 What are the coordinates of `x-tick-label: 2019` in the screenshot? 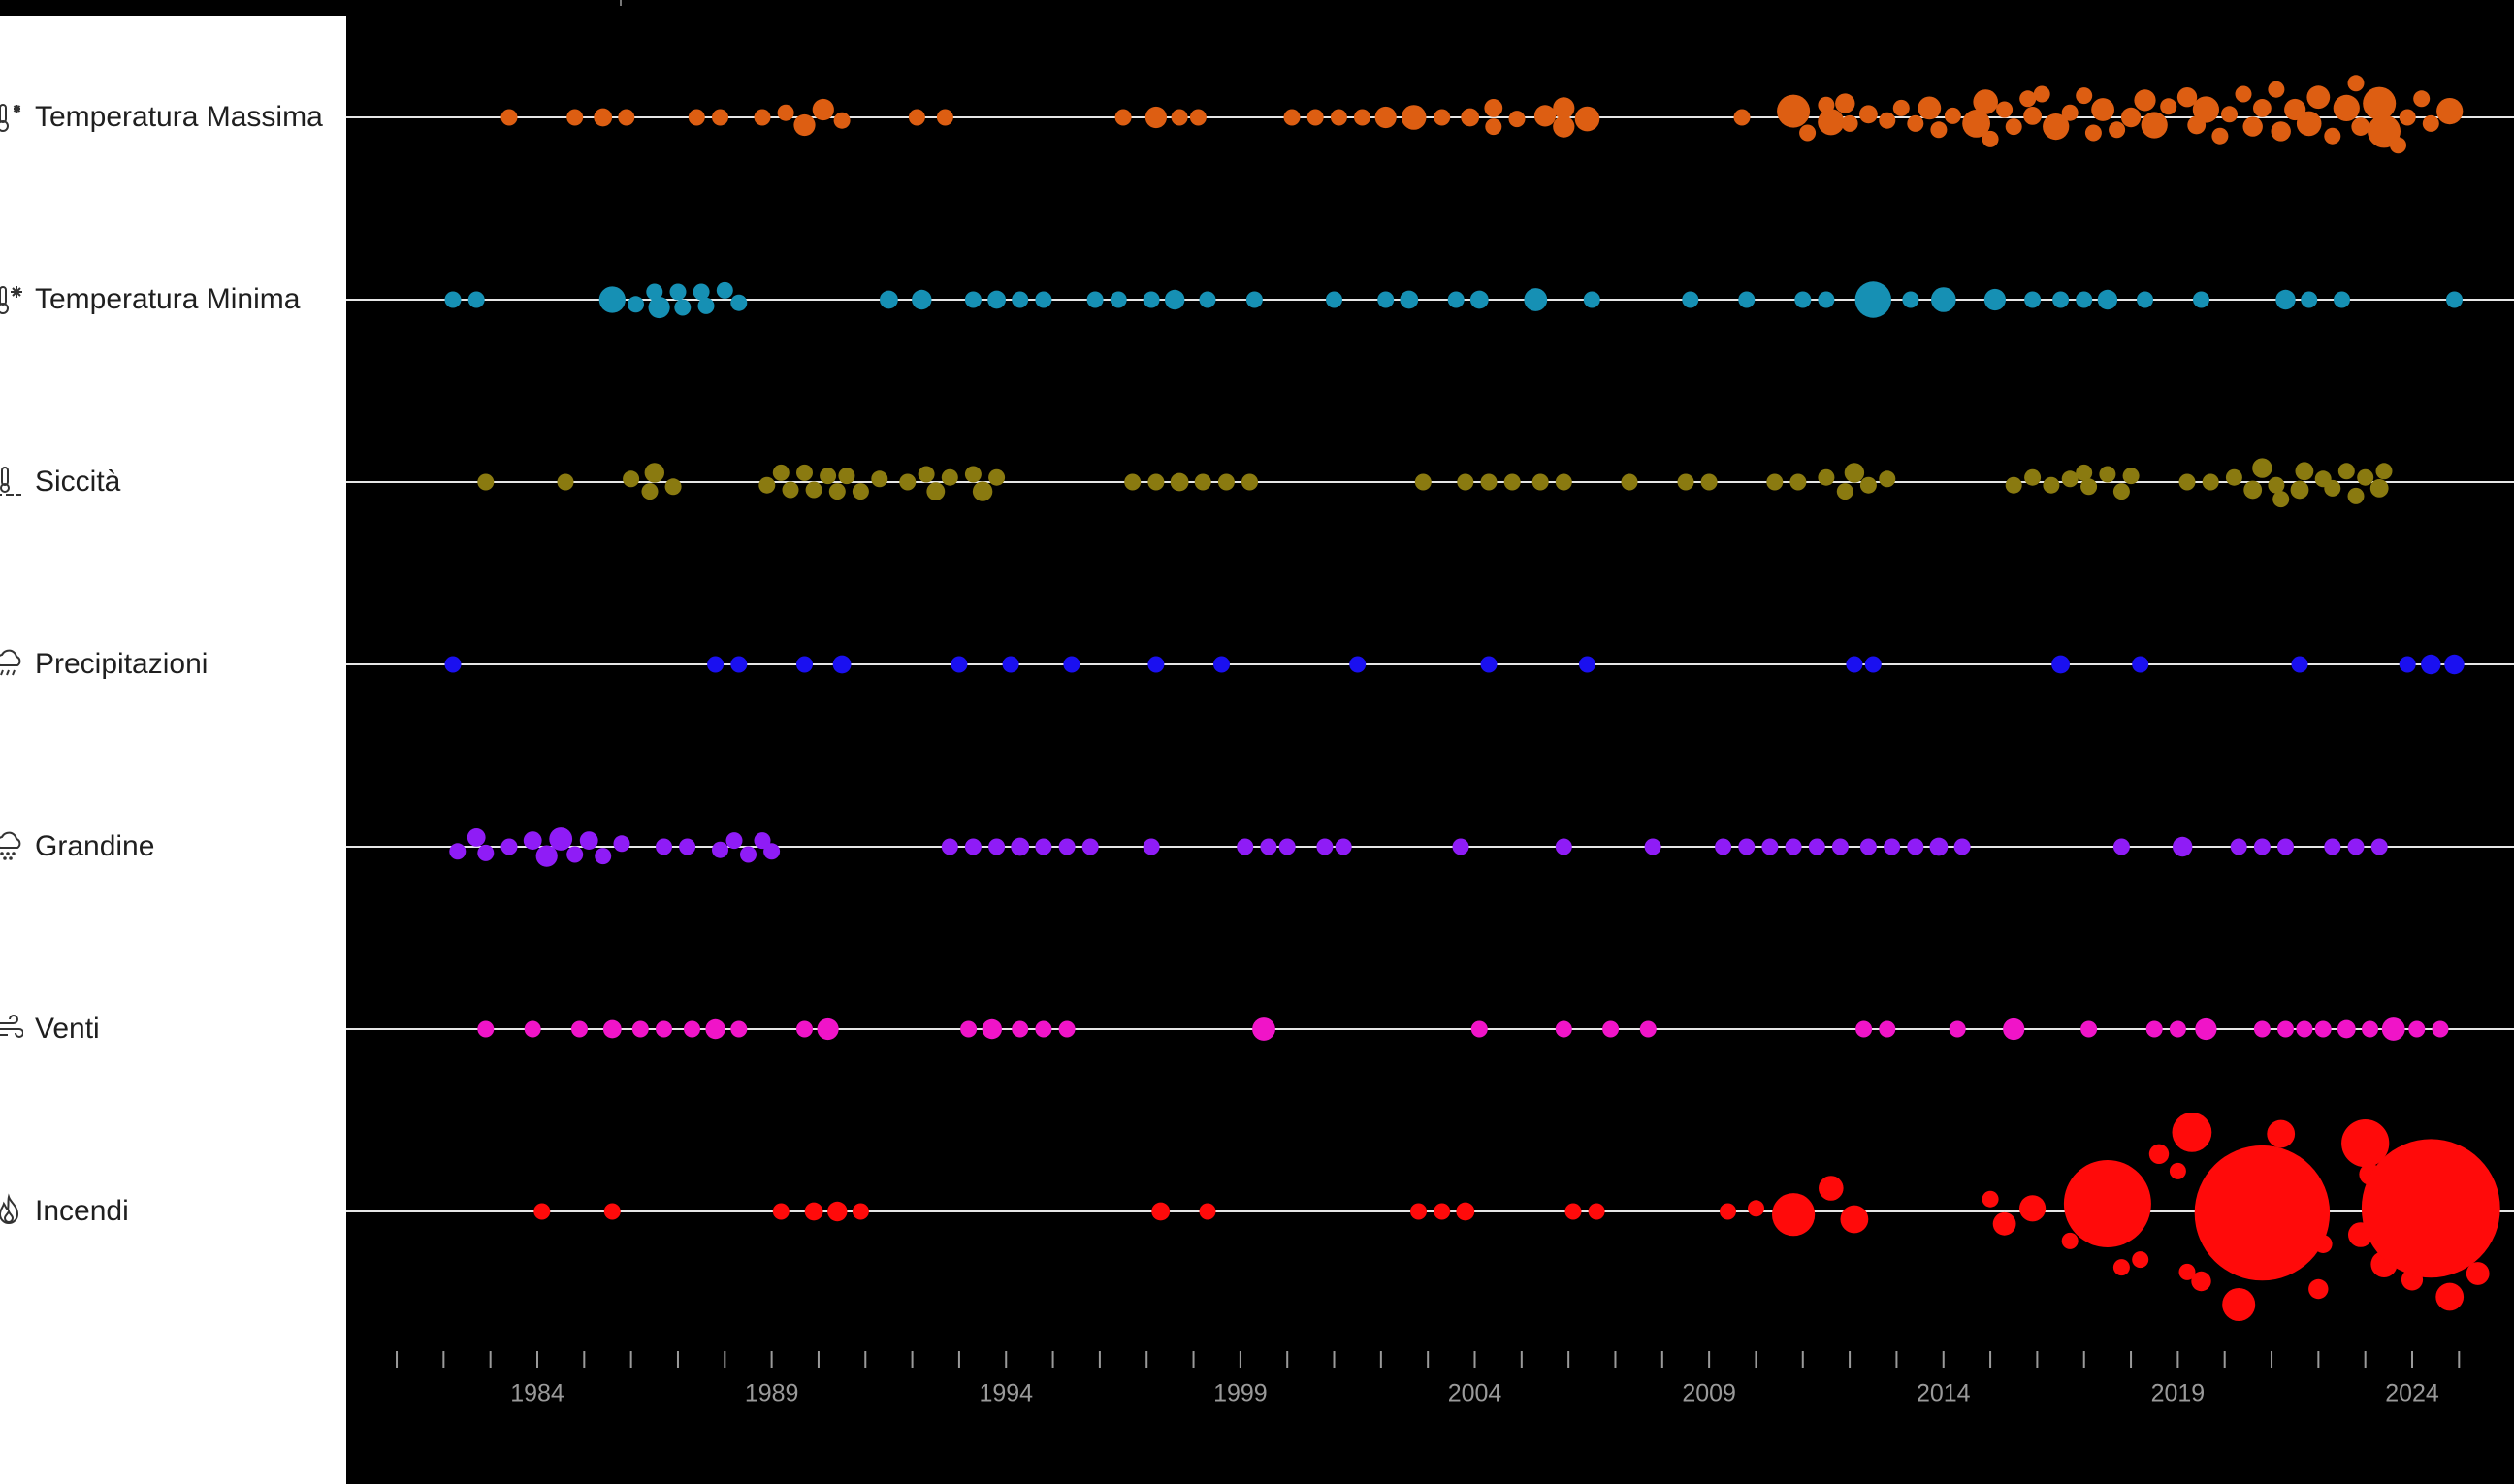 It's located at (2179, 1393).